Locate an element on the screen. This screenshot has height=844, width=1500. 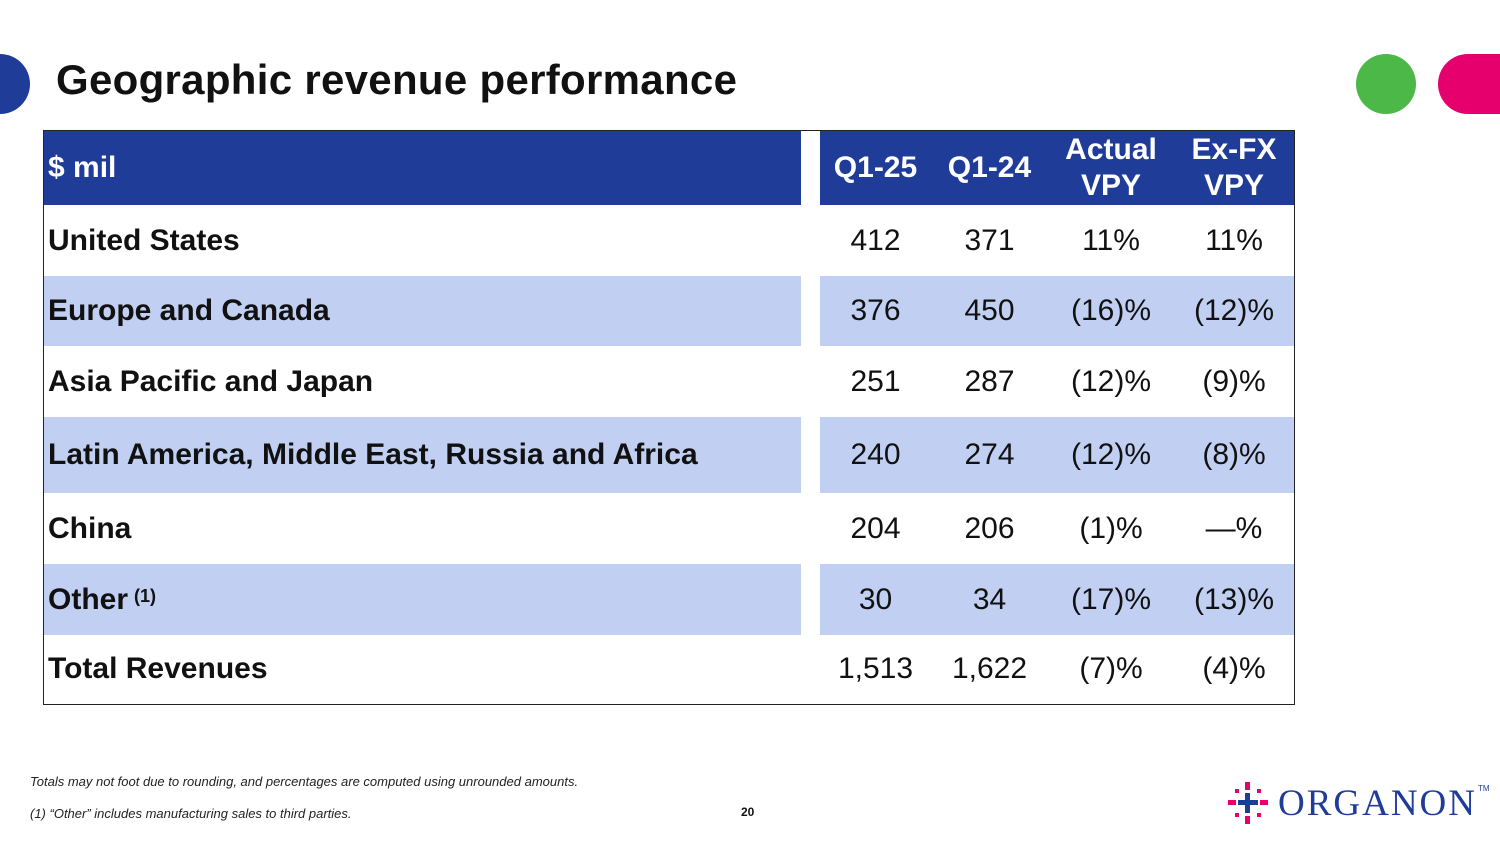
cell-exfx-vpy: (9)% is located at coordinates (1234, 381).